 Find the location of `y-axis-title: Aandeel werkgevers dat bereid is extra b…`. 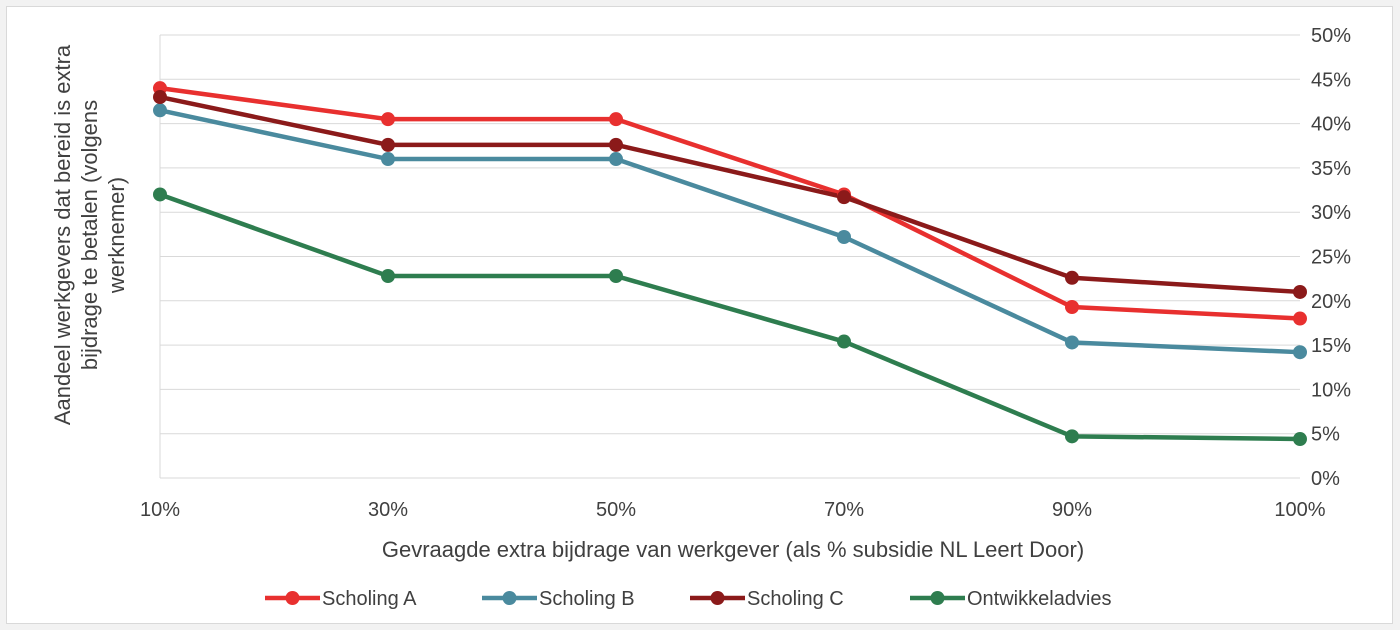

y-axis-title: Aandeel werkgevers dat bereid is extra b… is located at coordinates (89, 234).